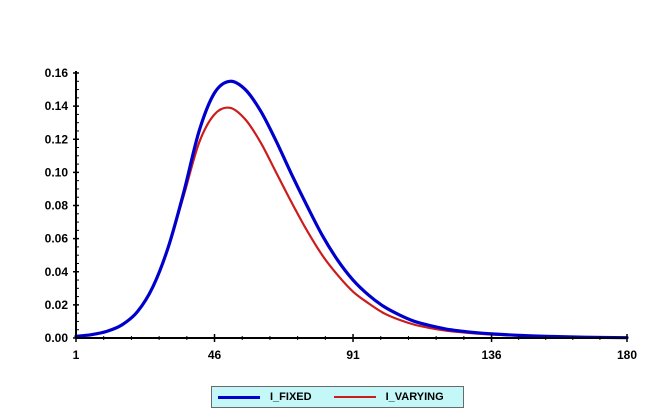 This screenshot has height=416, width=649. I want to click on x-tick-label: 91, so click(353, 355).